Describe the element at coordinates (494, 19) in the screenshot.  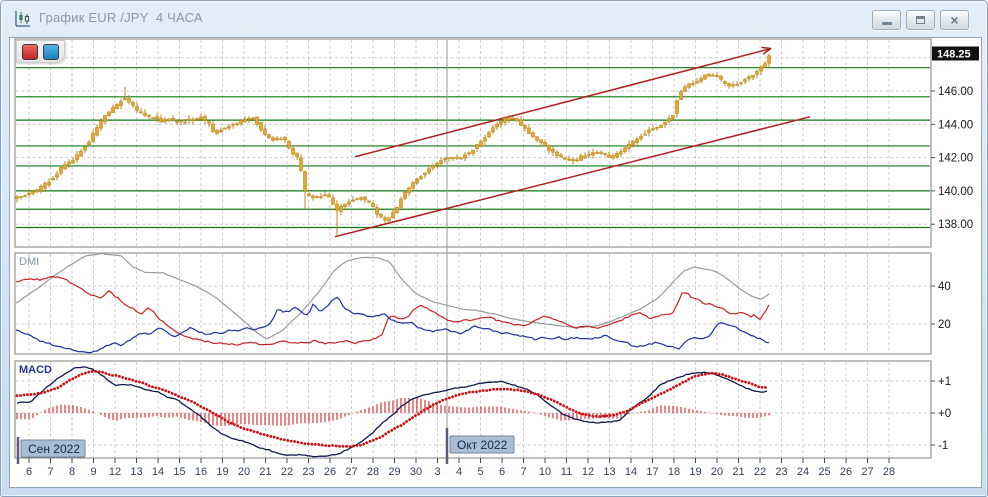
I see `titlebar: График EUR /JPY 4 ЧАСА ×` at that location.